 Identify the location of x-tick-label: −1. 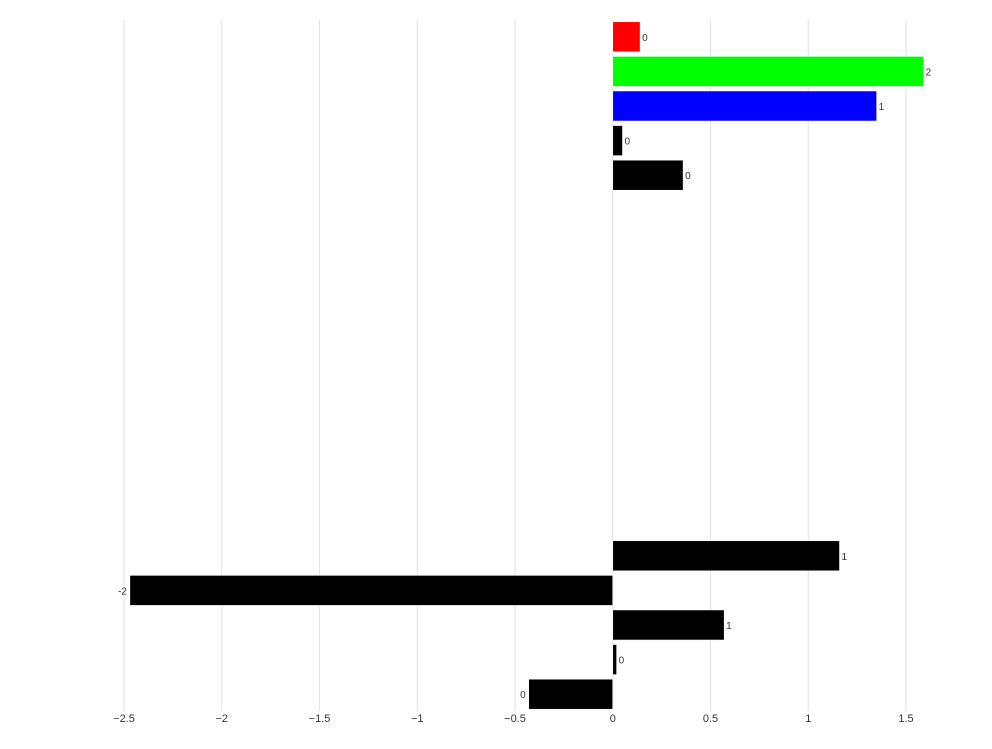
(417, 719).